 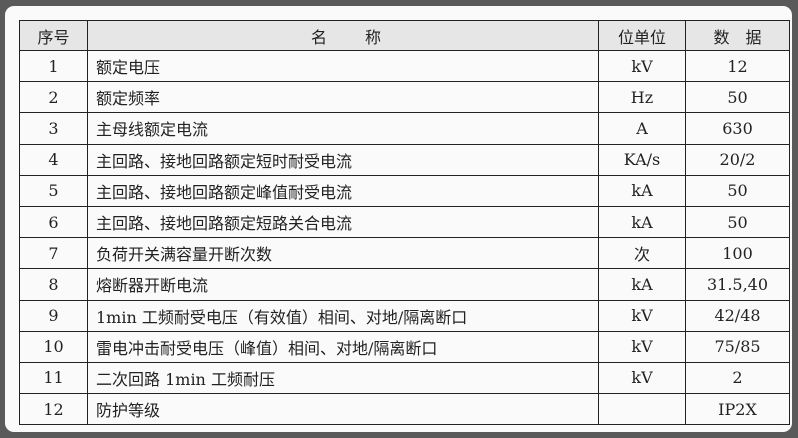 I want to click on row-unit: 次, so click(x=642, y=253).